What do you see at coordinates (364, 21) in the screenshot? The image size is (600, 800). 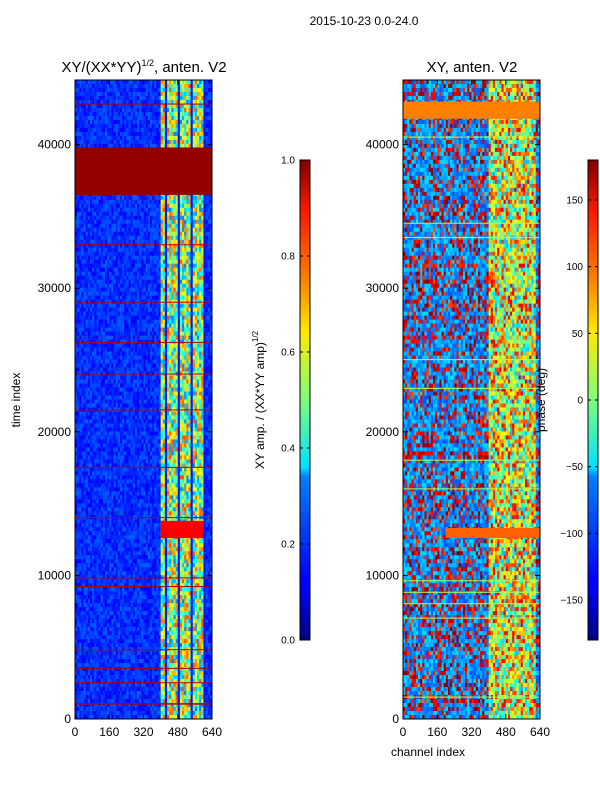 I see `figure-suptitle: 2015-10-23 0.0-24.0` at bounding box center [364, 21].